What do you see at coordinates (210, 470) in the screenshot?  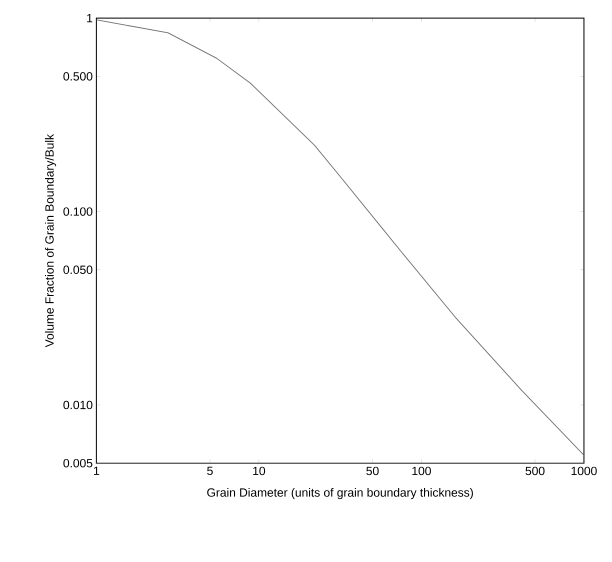 I see `x-tick-label: 5` at bounding box center [210, 470].